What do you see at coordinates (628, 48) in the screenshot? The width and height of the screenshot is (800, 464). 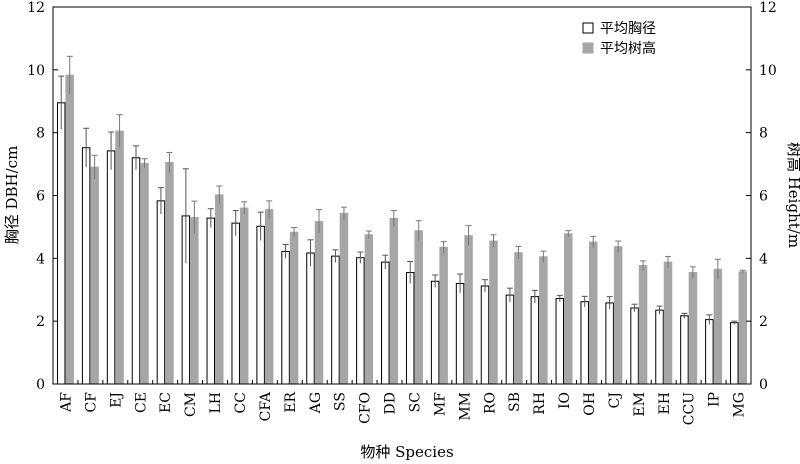 I see `legend-label-height: 平均树高` at bounding box center [628, 48].